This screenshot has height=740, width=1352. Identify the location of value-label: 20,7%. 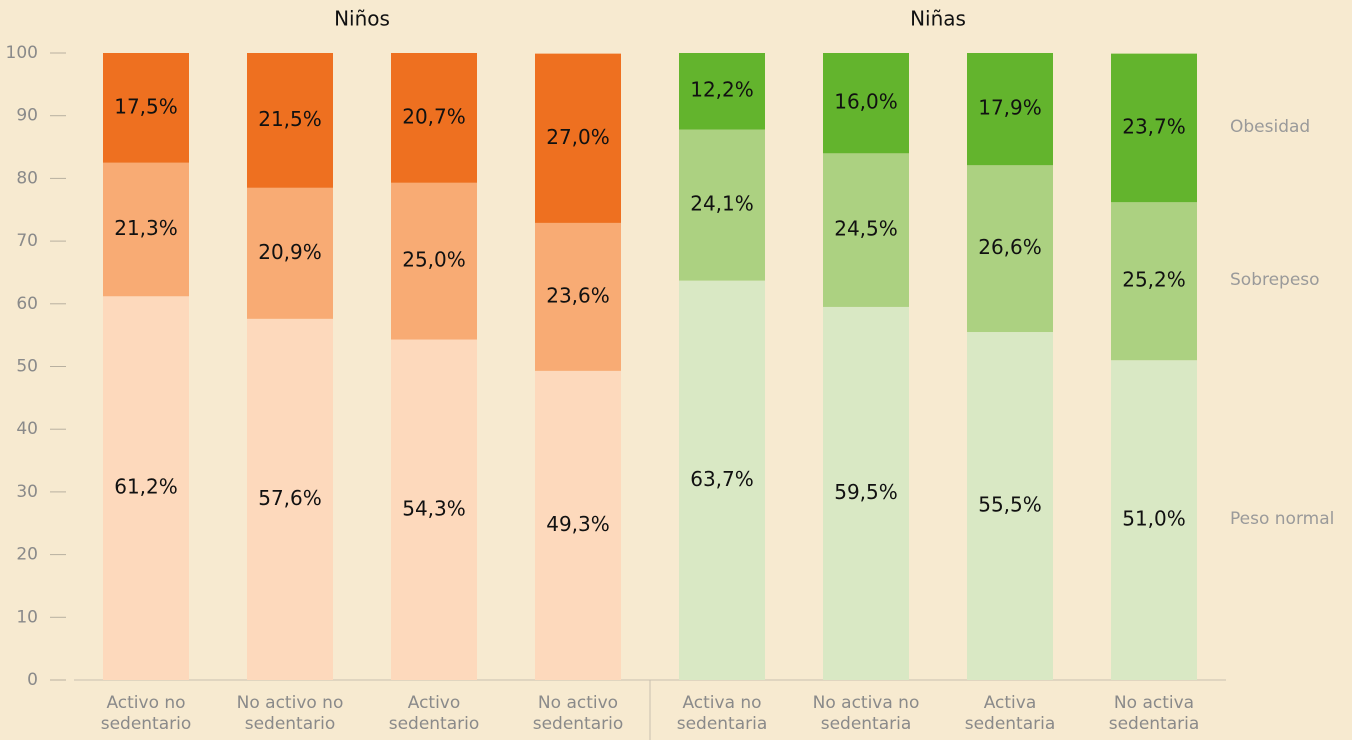
(434, 116).